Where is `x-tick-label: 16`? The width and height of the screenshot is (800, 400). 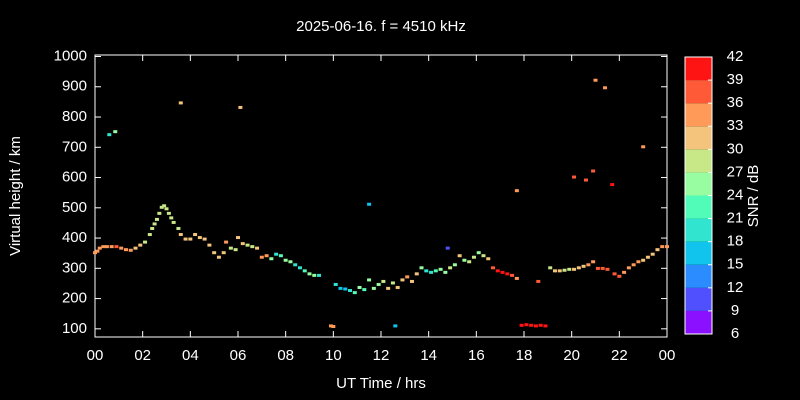 x-tick-label: 16 is located at coordinates (476, 355).